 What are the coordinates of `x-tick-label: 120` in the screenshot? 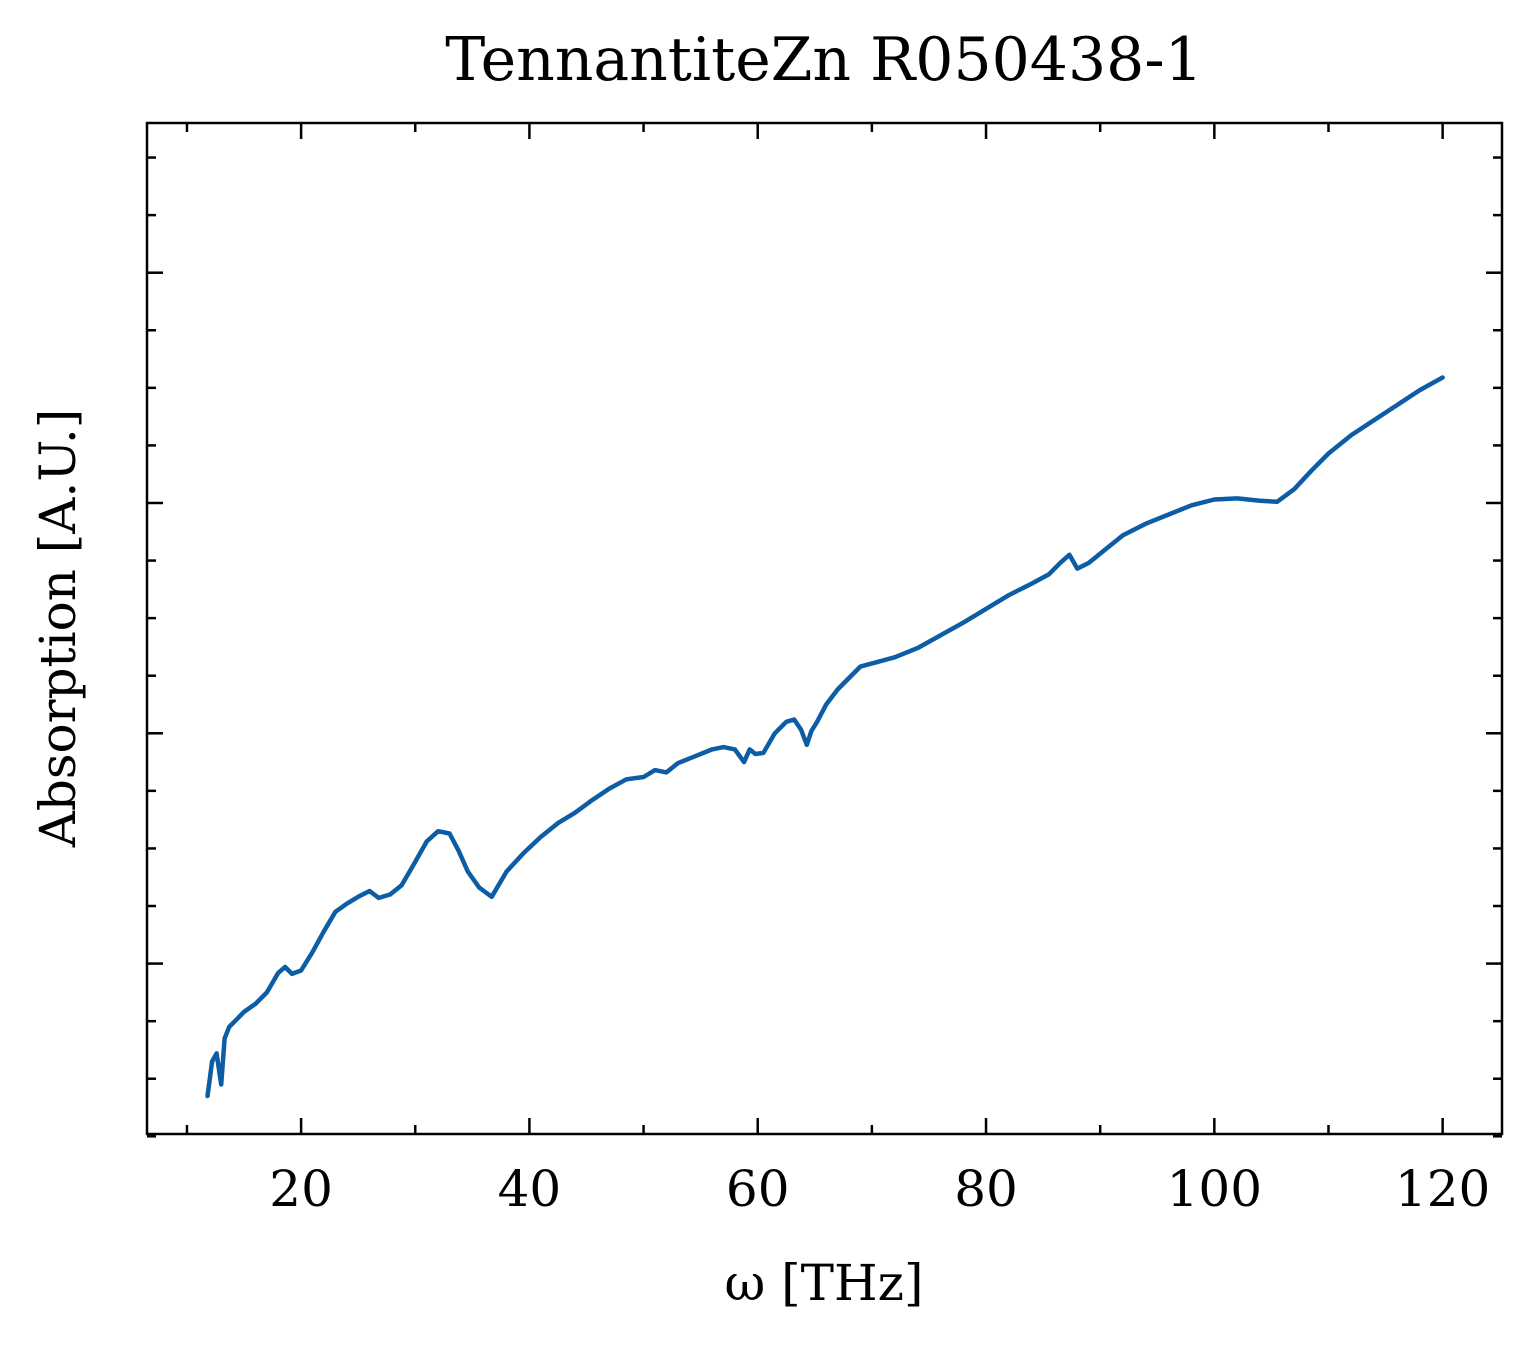 It's located at (1442, 1189).